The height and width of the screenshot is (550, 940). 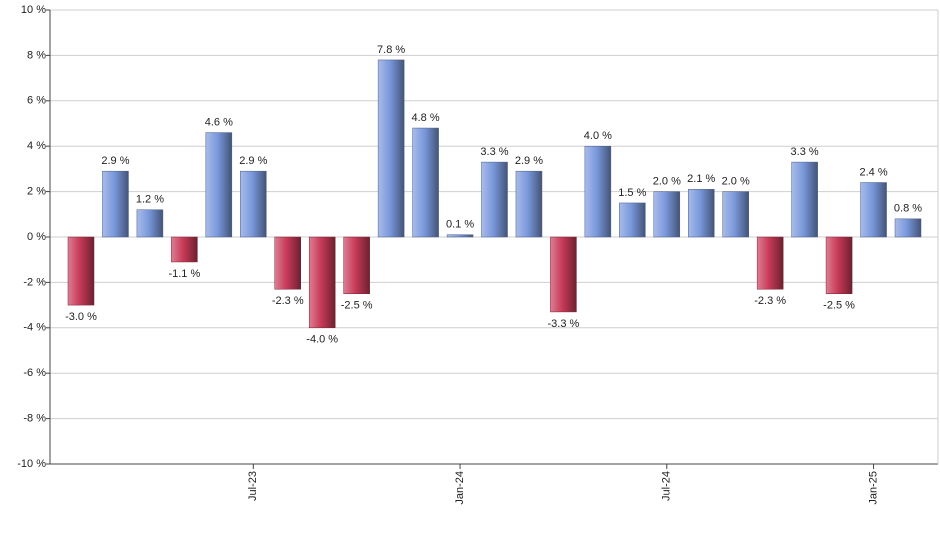 I want to click on value-label: -1.1 %, so click(x=184, y=274).